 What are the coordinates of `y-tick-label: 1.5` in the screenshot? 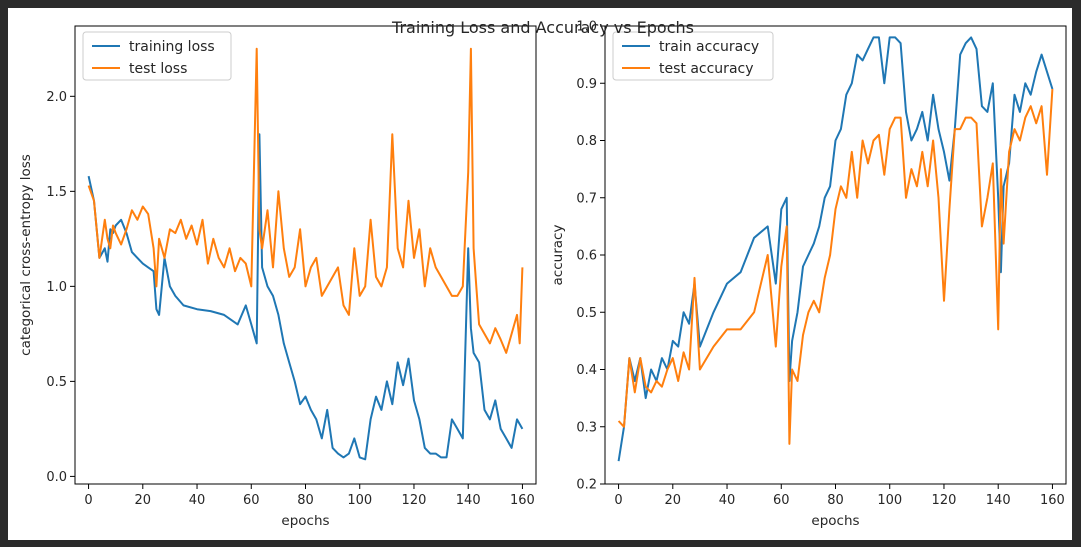 It's located at (56, 192).